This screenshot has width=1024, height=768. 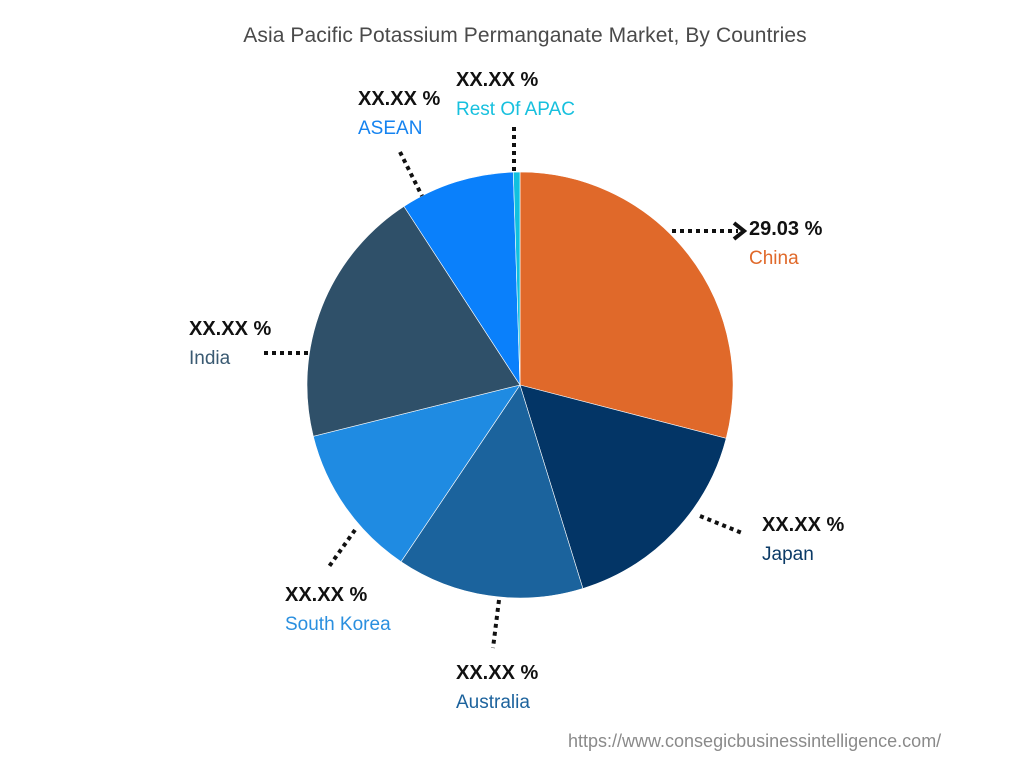 What do you see at coordinates (517, 278) in the screenshot?
I see `pie-slice-rest-of-apac` at bounding box center [517, 278].